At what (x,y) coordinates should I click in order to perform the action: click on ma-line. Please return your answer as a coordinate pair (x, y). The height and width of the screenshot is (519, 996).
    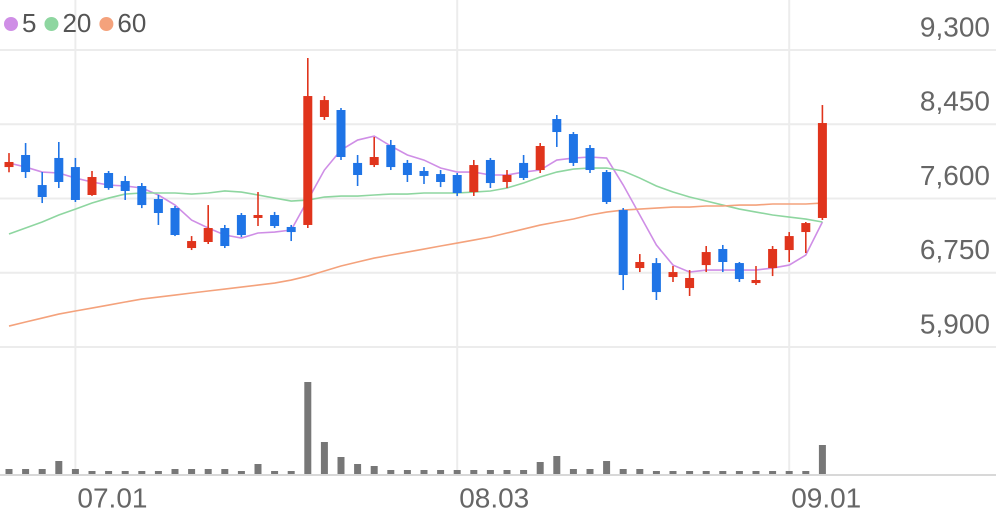
    Looking at the image, I should click on (415, 201).